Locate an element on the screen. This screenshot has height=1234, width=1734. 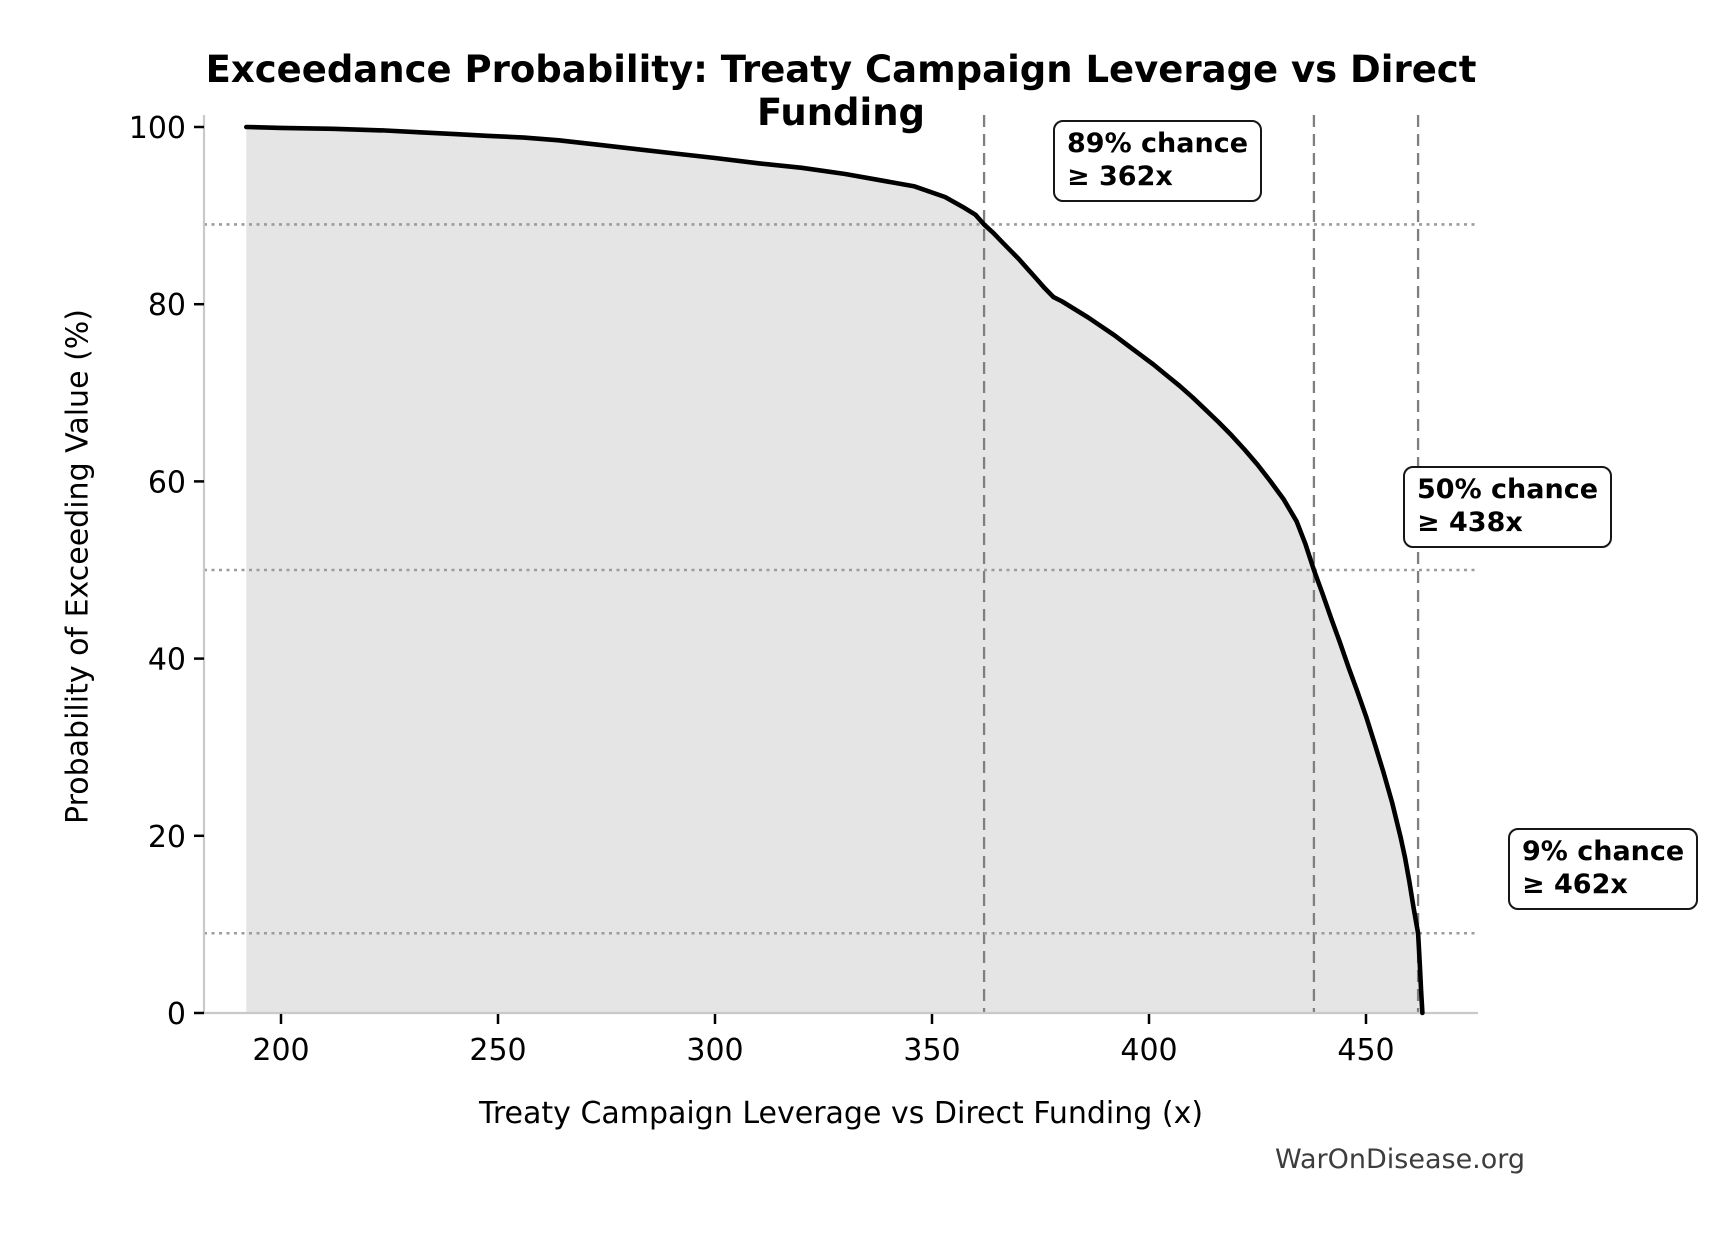
y-tick-label: 100 is located at coordinates (157, 128).